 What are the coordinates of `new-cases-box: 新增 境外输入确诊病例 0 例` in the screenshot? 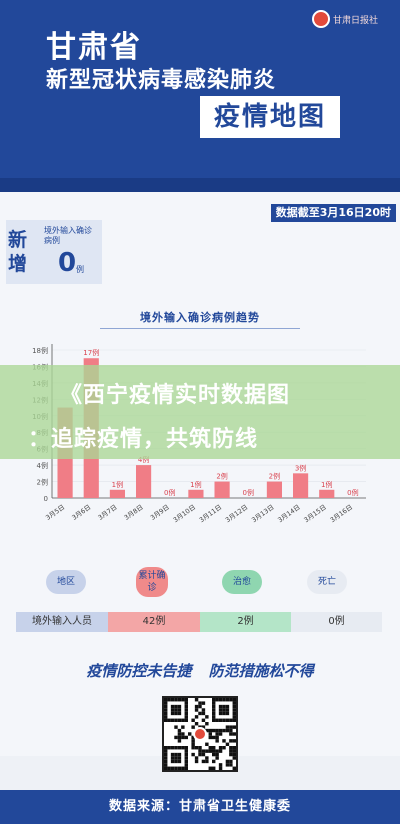 It's located at (54, 252).